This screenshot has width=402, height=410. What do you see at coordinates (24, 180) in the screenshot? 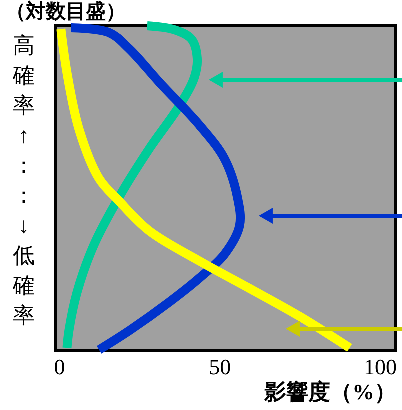
I see `text: 高確率↑：：↓低確率` at bounding box center [24, 180].